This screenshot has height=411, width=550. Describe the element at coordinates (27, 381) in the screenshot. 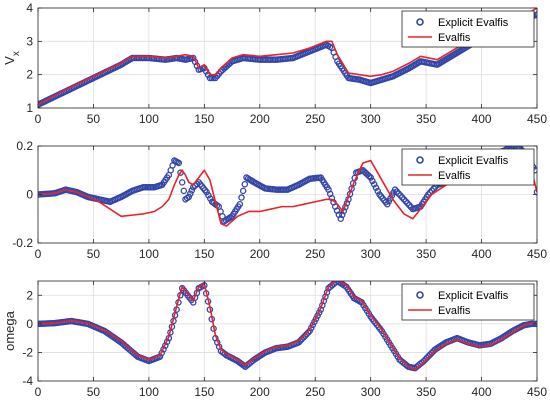

I see `y-tick-label: -4` at that location.